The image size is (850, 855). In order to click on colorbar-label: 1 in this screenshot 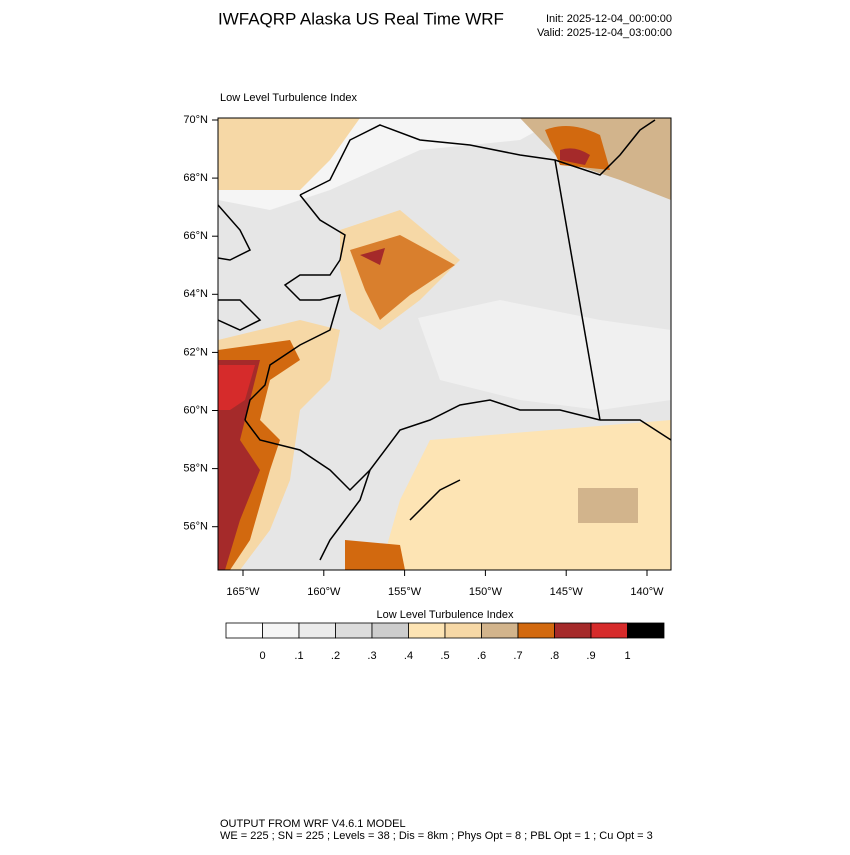, I will do `click(627, 656)`.